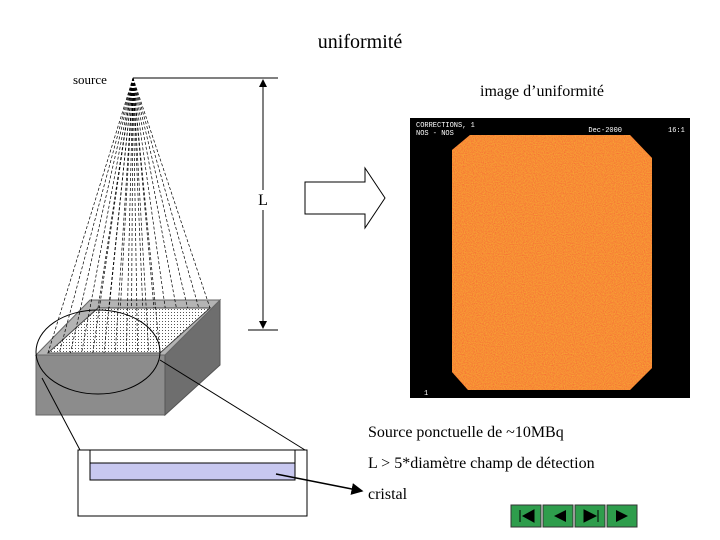 The width and height of the screenshot is (720, 540). I want to click on nav-prev, so click(558, 516).